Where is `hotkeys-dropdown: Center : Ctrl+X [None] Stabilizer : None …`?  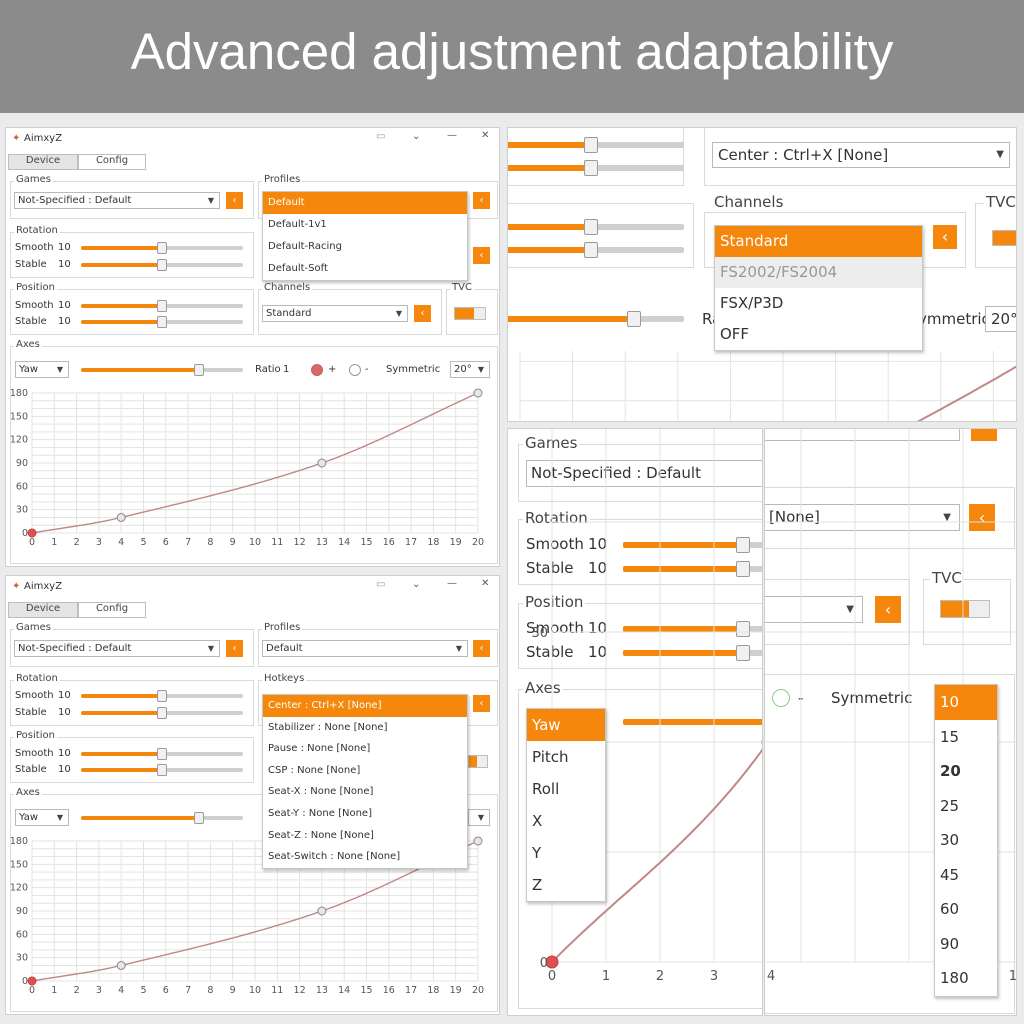
hotkeys-dropdown: Center : Ctrl+X [None] Stabilizer : None … is located at coordinates (365, 781).